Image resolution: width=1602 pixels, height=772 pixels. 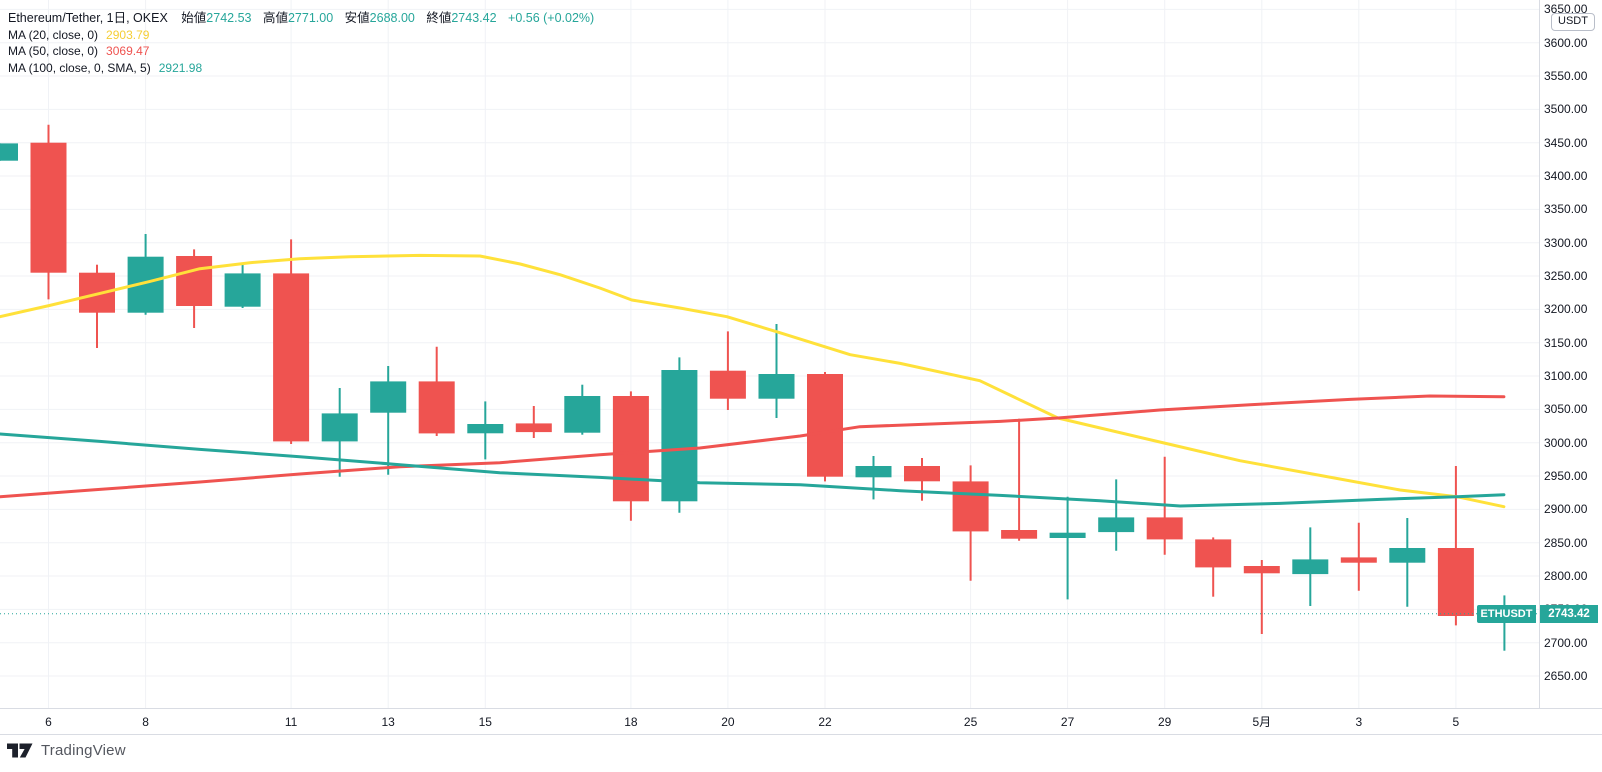 What do you see at coordinates (1566, 576) in the screenshot?
I see `price-tick-label: 2800.00` at bounding box center [1566, 576].